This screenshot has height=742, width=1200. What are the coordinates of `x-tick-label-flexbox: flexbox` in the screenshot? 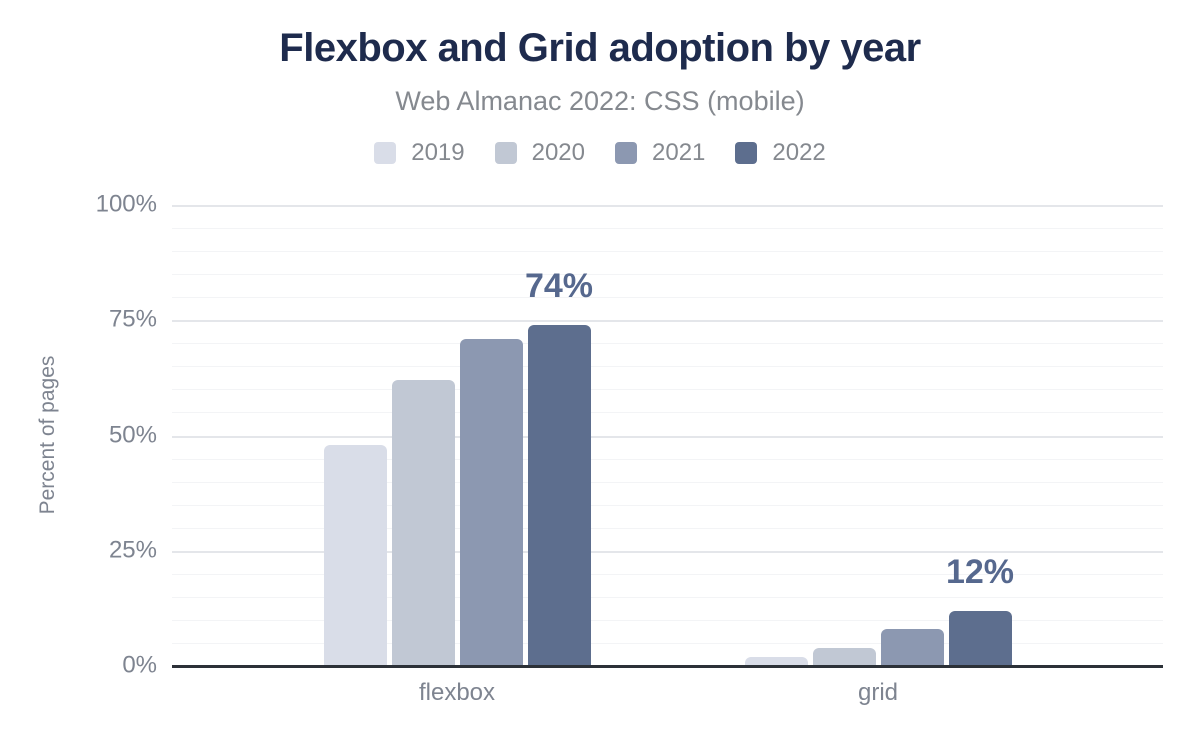 It's located at (457, 692).